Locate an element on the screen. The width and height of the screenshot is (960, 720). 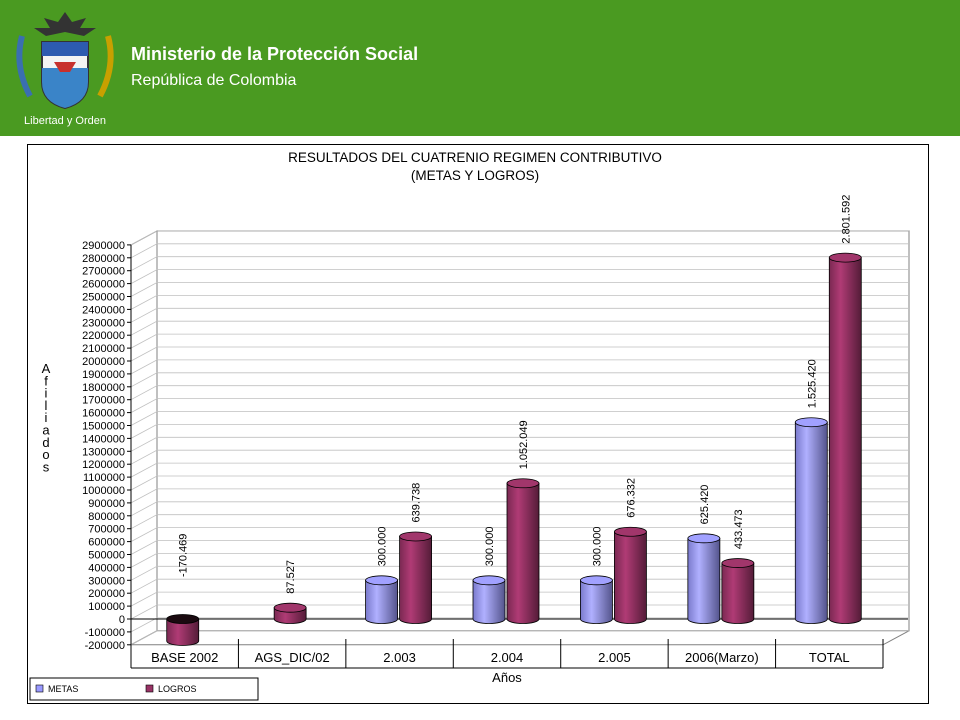
y-tick-label: 300000 is located at coordinates (106, 581).